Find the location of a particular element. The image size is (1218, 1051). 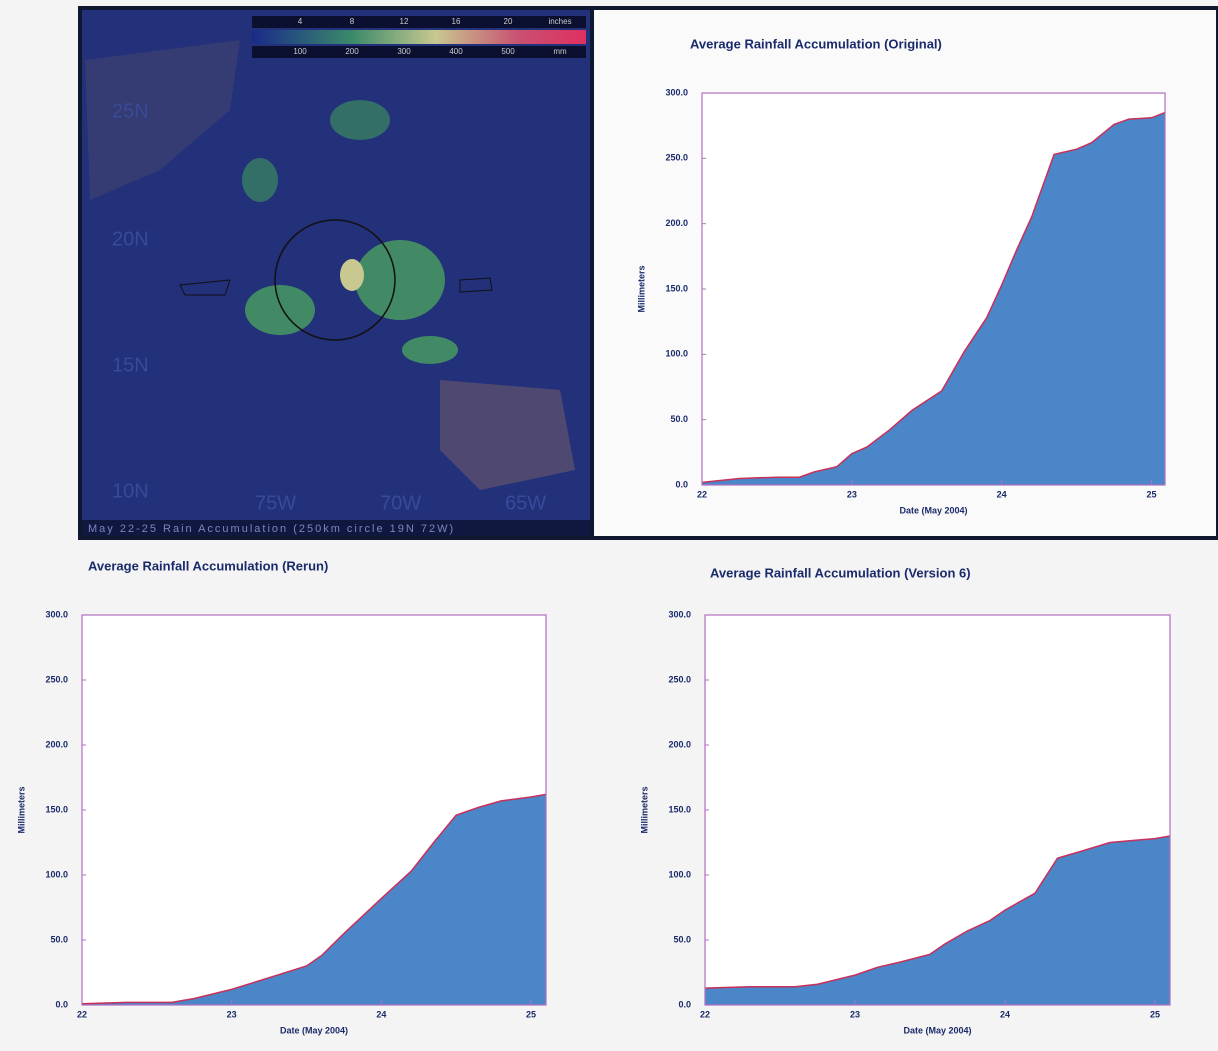

colorbar-label: 12 is located at coordinates (404, 21).